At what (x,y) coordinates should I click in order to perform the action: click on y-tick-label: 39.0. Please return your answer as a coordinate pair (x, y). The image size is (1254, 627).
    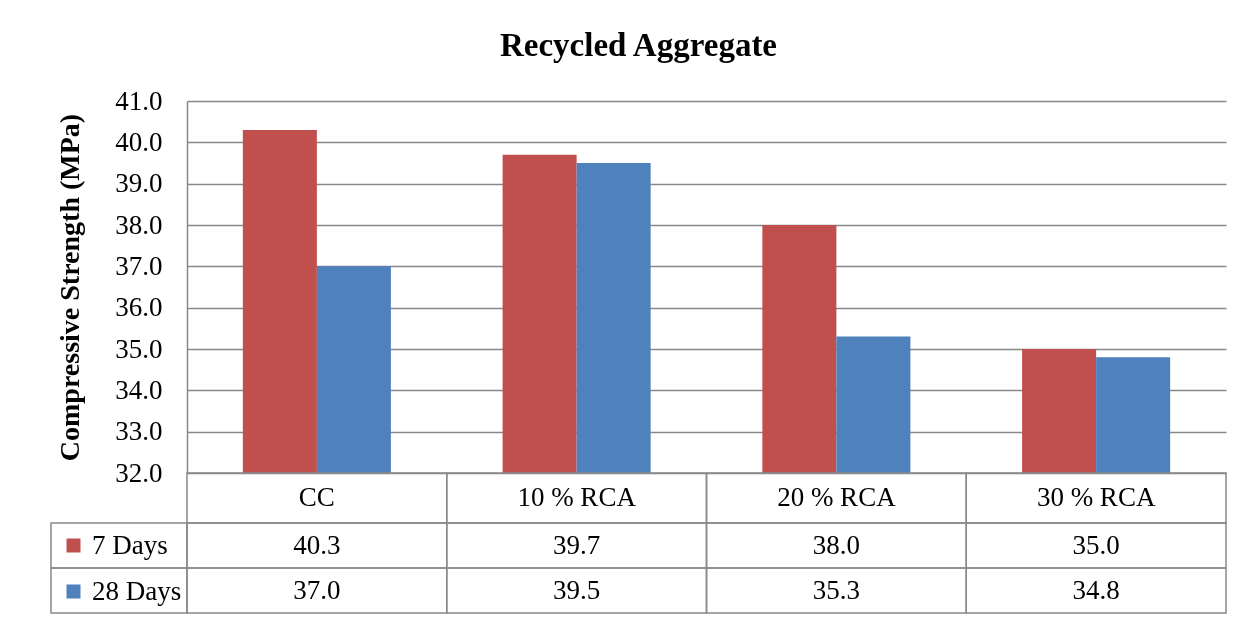
    Looking at the image, I should click on (139, 183).